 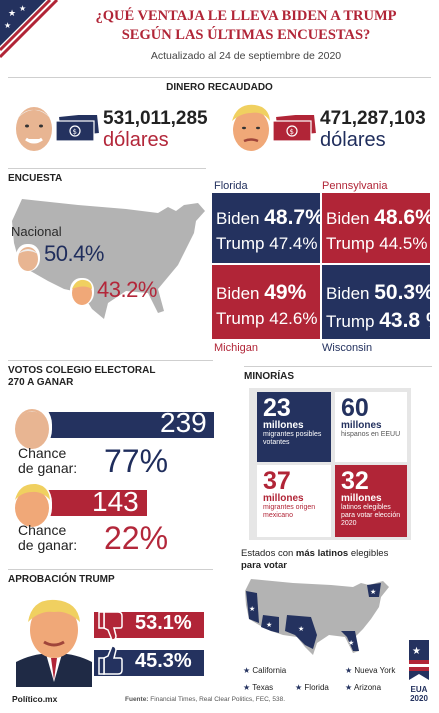 What do you see at coordinates (183, 422) in the screenshot?
I see `biden-votes: 239` at bounding box center [183, 422].